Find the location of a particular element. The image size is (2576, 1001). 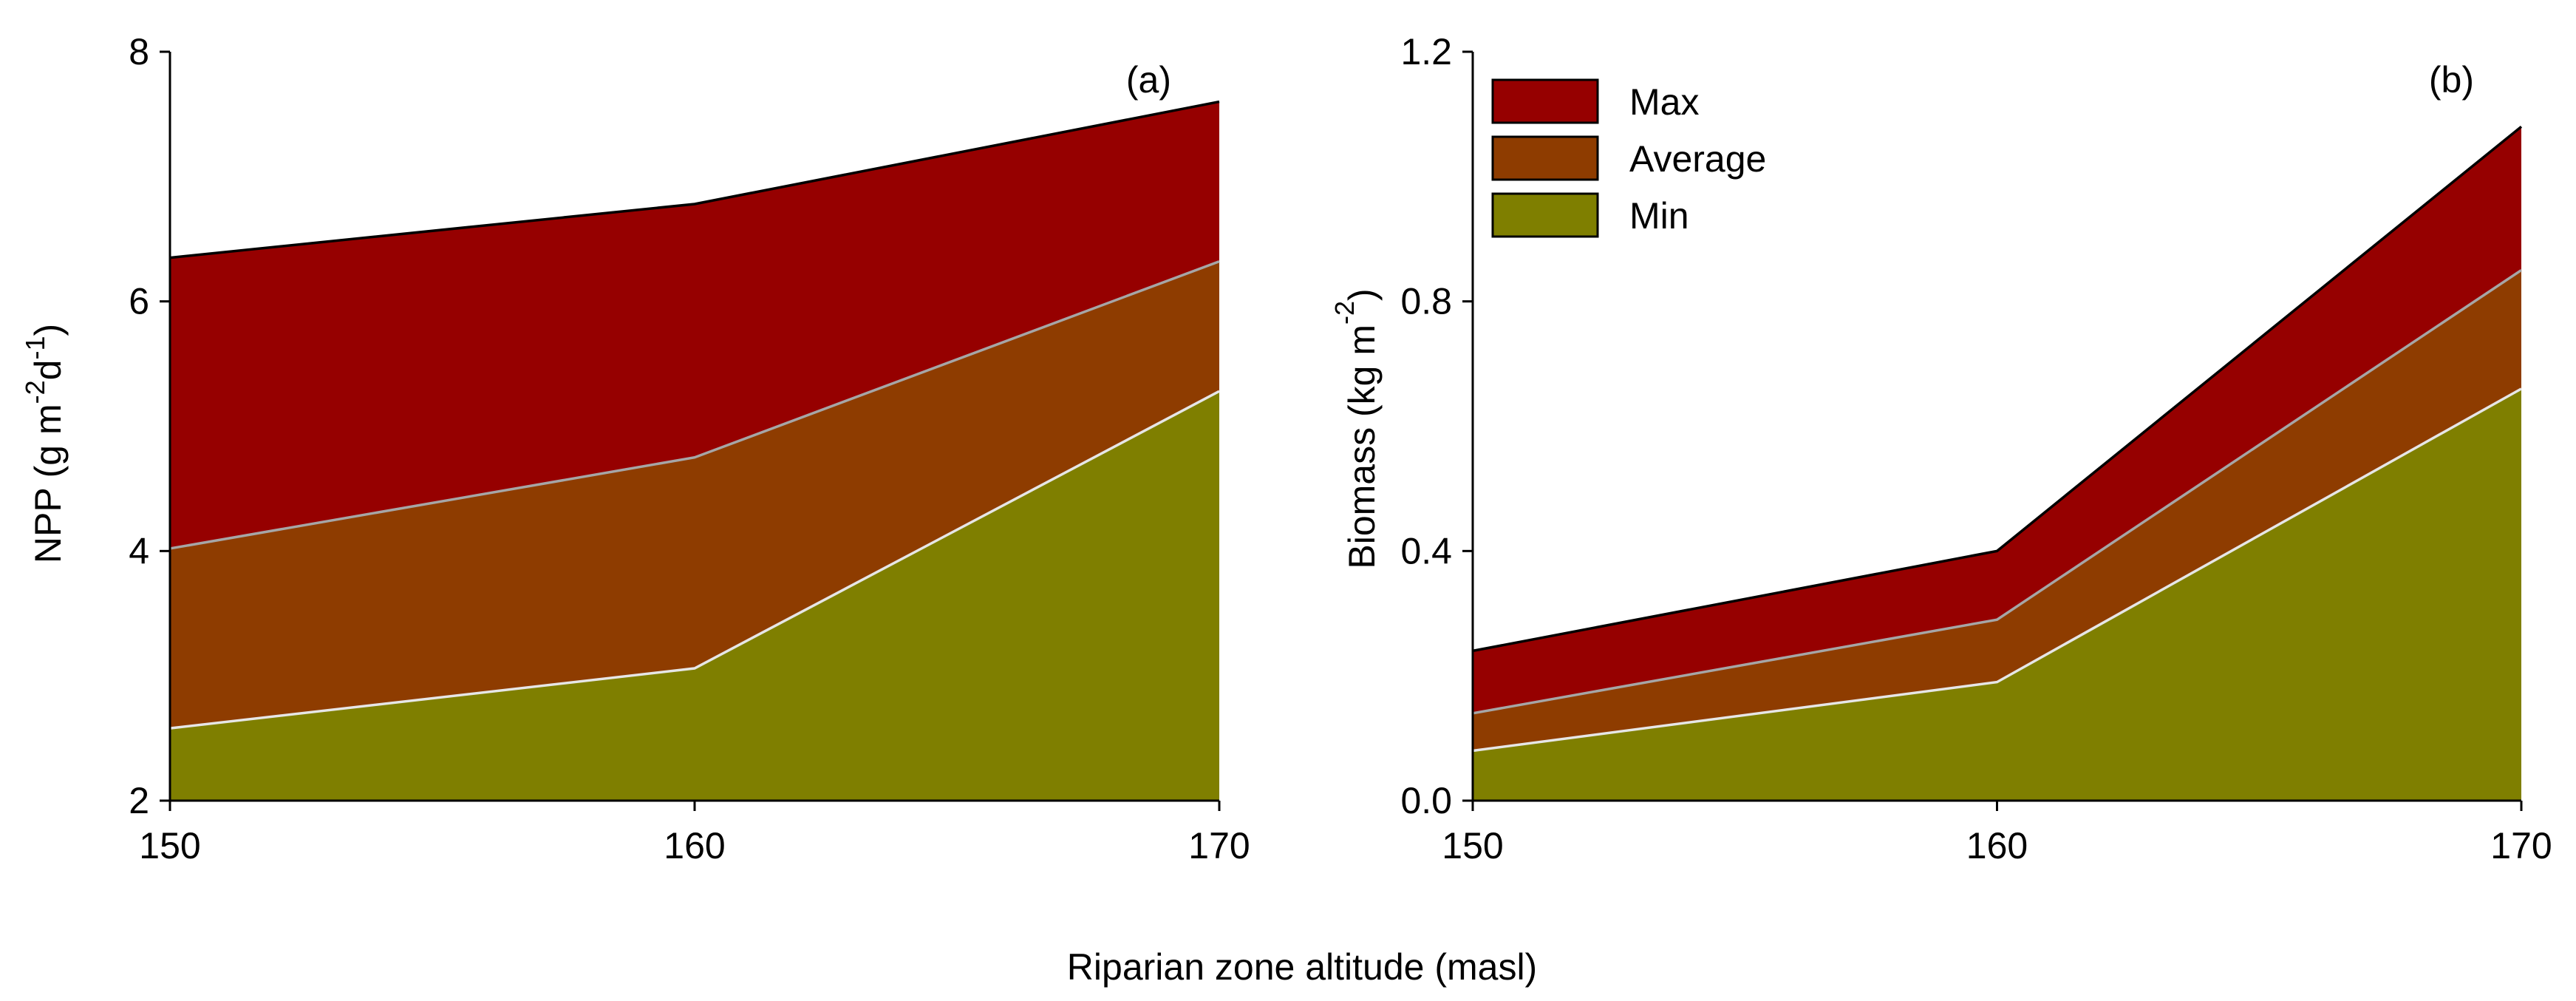

legend-swatch-min is located at coordinates (1545, 215).